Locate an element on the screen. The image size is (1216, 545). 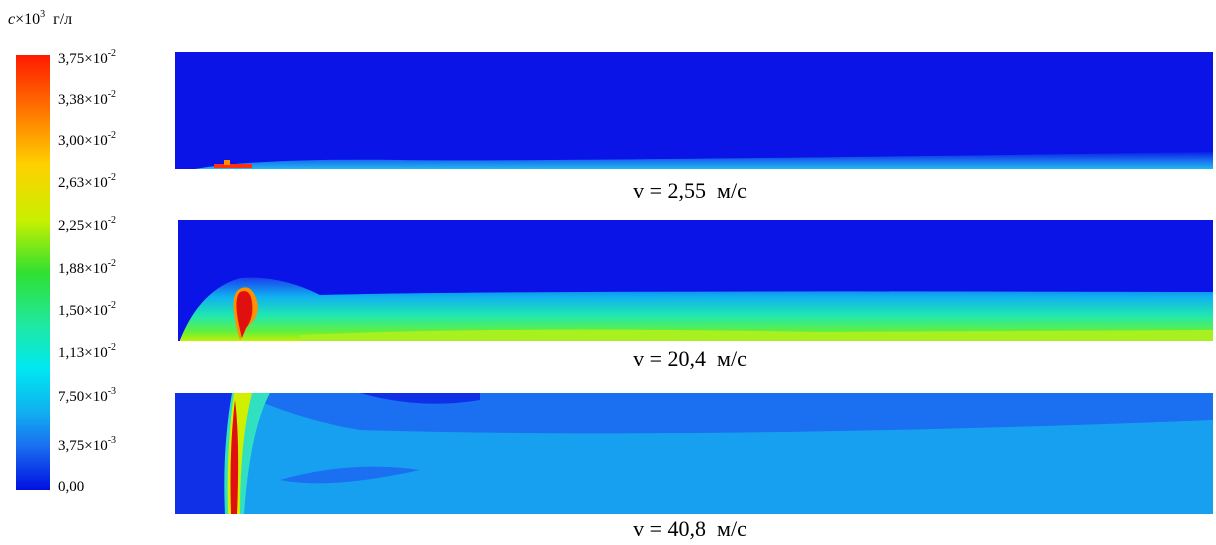
colorbar-label: 2,25×10⁻² is located at coordinates (87, 224).